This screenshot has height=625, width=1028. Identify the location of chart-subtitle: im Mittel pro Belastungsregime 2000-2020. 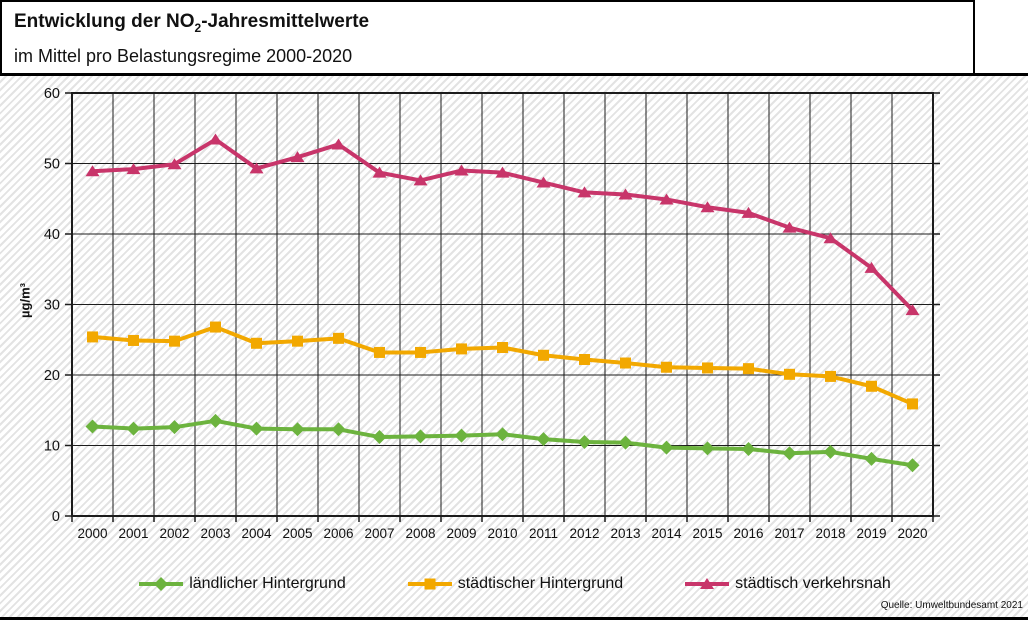
(183, 55).